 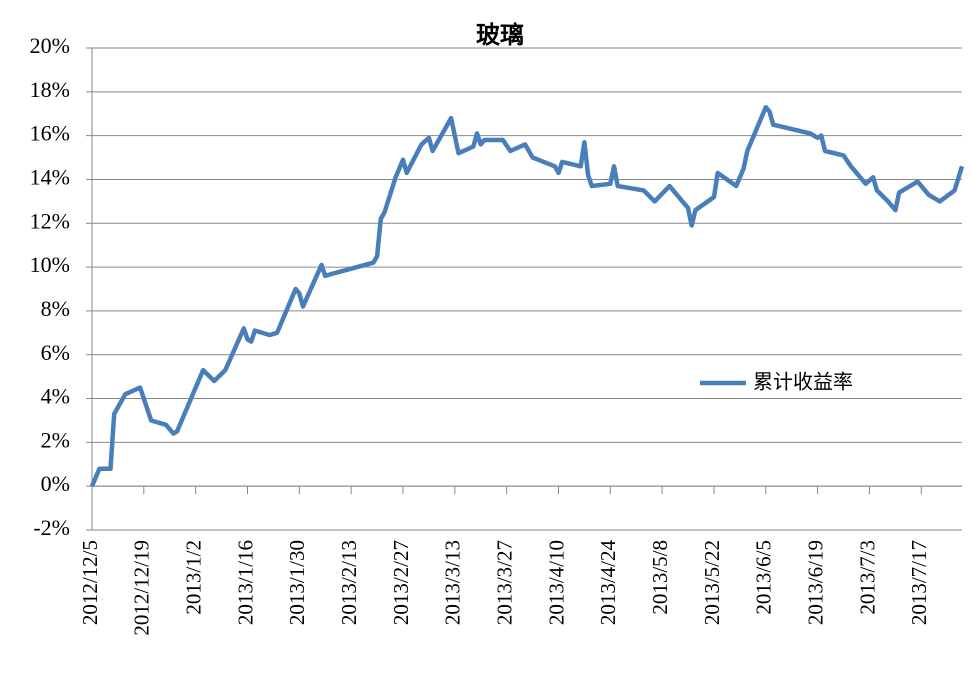 I want to click on x-tick-label: 2013/1/16, so click(x=245, y=582).